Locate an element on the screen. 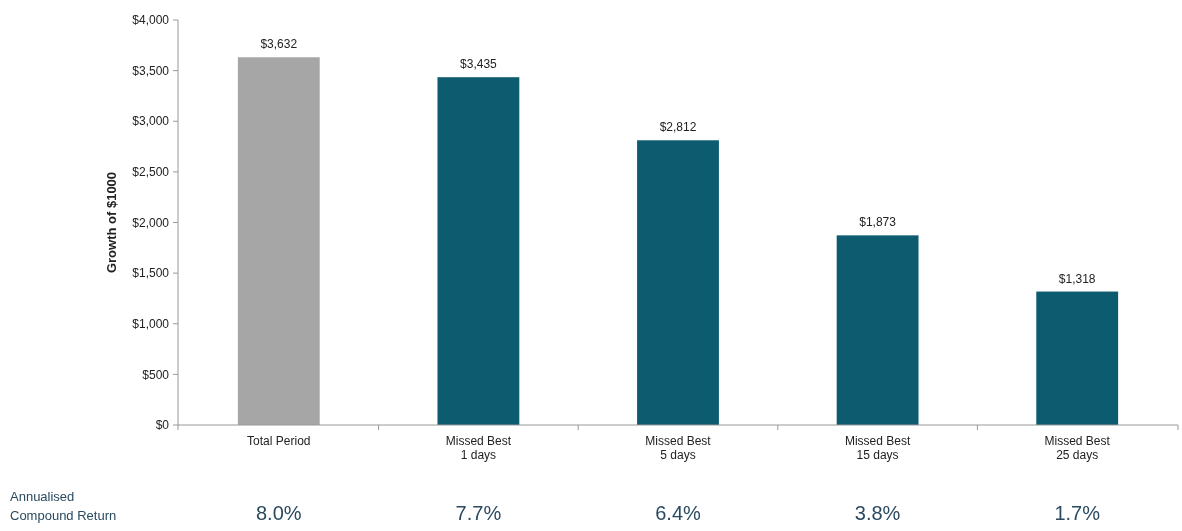 The image size is (1182, 531). y-tick-label: $3,000 is located at coordinates (151, 121).